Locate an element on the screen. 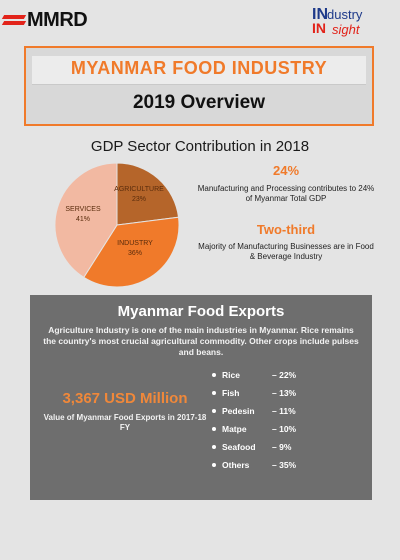 The height and width of the screenshot is (560, 400). stat-24-percent: 24% is located at coordinates (286, 170).